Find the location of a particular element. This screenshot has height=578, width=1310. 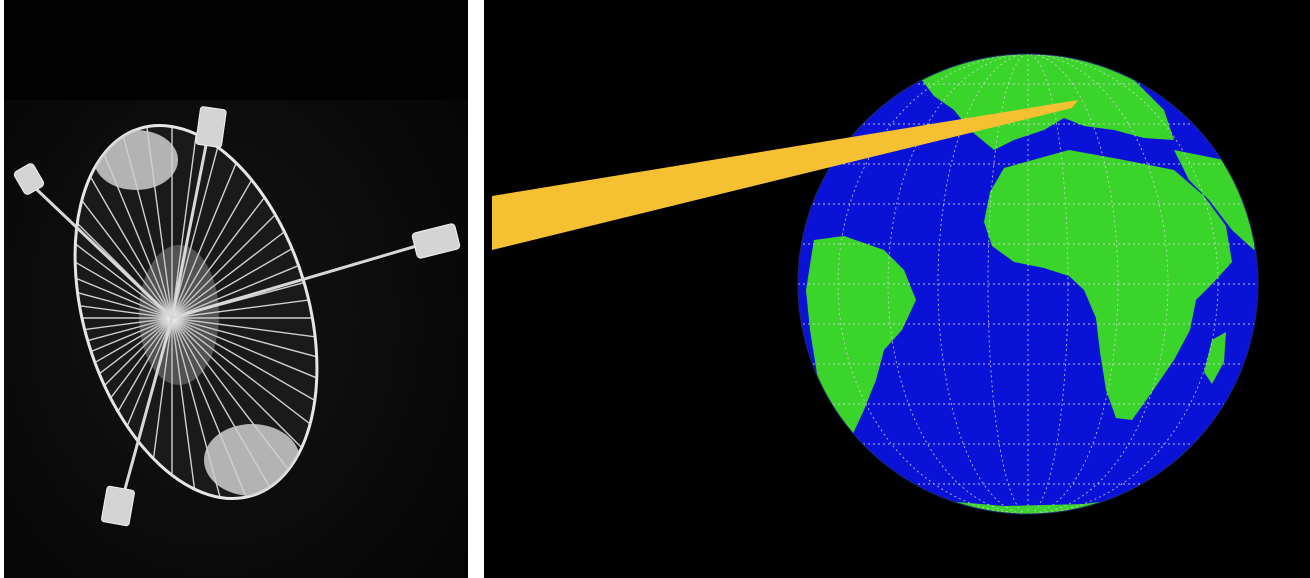

signal-beam is located at coordinates (785, 175).